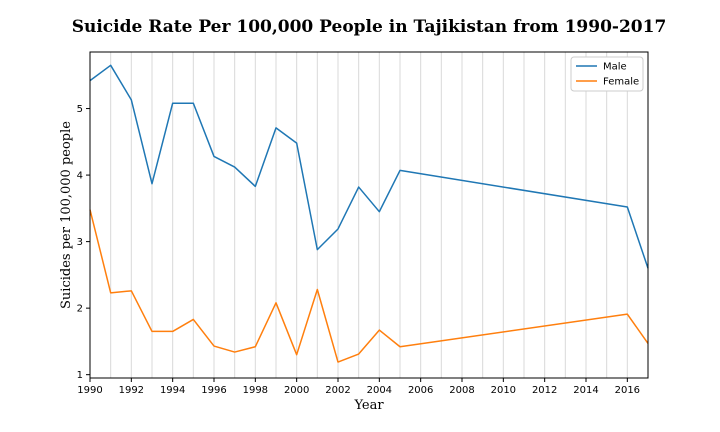 The image size is (720, 432). Describe the element at coordinates (420, 390) in the screenshot. I see `x-tick-label: 2006` at that location.